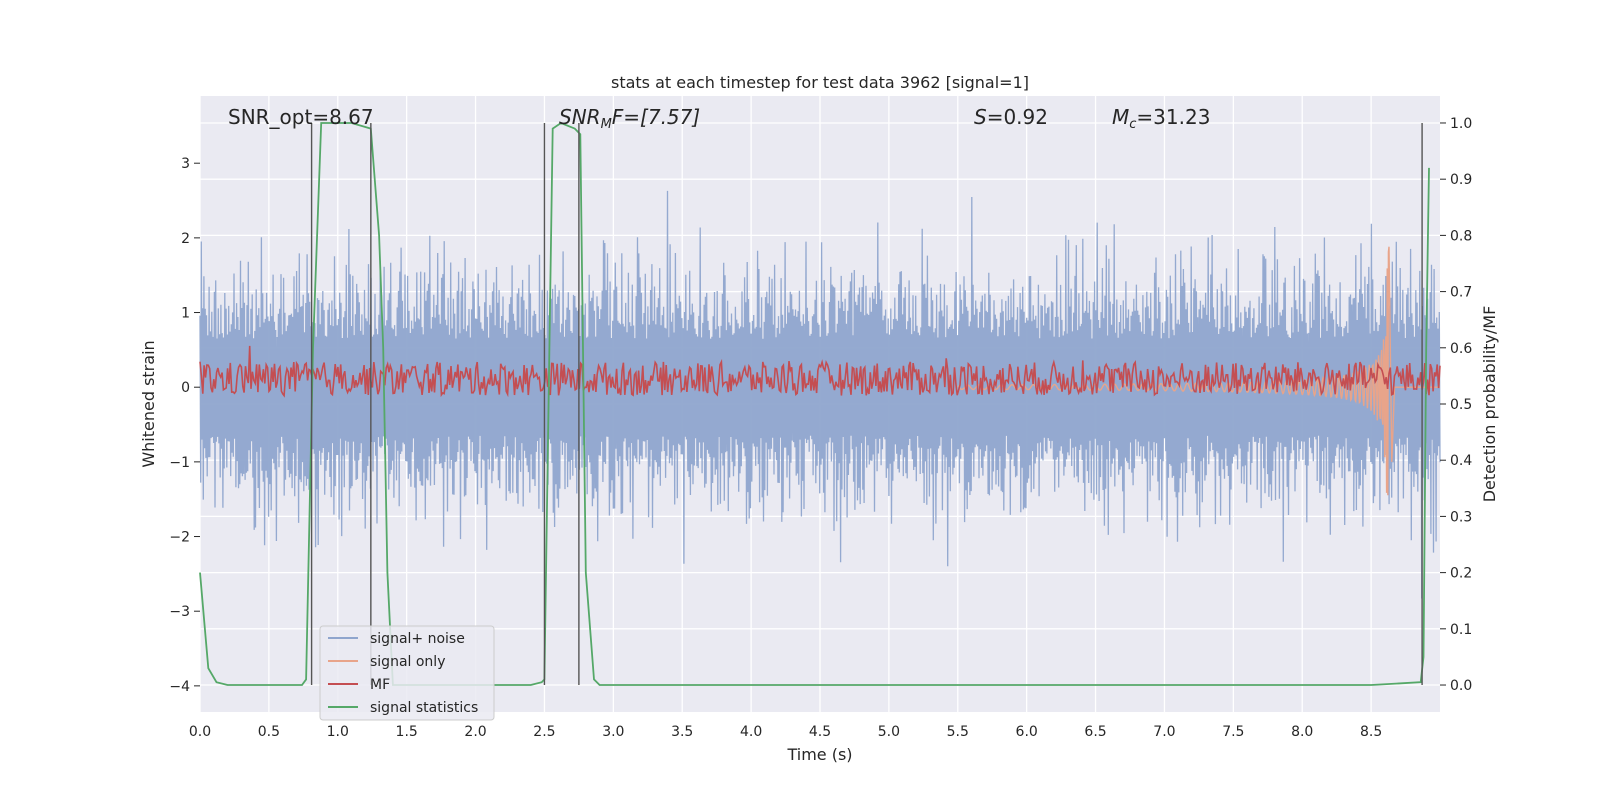 The width and height of the screenshot is (1600, 800). What do you see at coordinates (1164, 732) in the screenshot?
I see `x-tick-label: 7.0` at bounding box center [1164, 732].